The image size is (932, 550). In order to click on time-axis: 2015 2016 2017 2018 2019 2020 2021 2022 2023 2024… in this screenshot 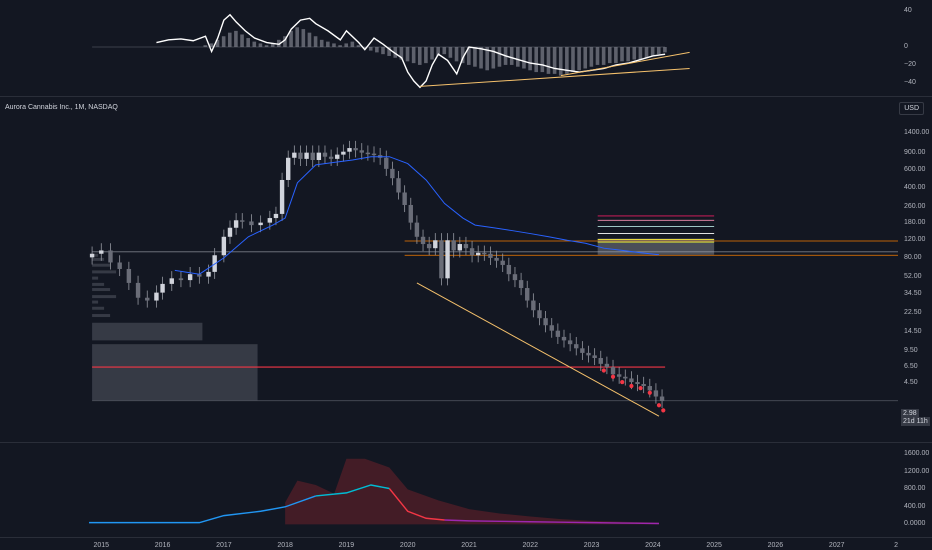, I will do `click(449, 543)`.